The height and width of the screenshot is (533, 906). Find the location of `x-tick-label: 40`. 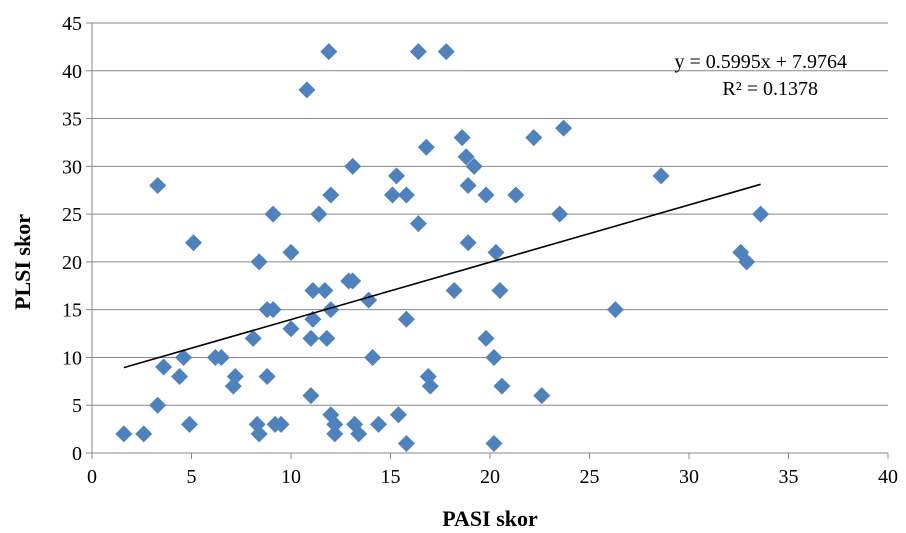

x-tick-label: 40 is located at coordinates (888, 477).